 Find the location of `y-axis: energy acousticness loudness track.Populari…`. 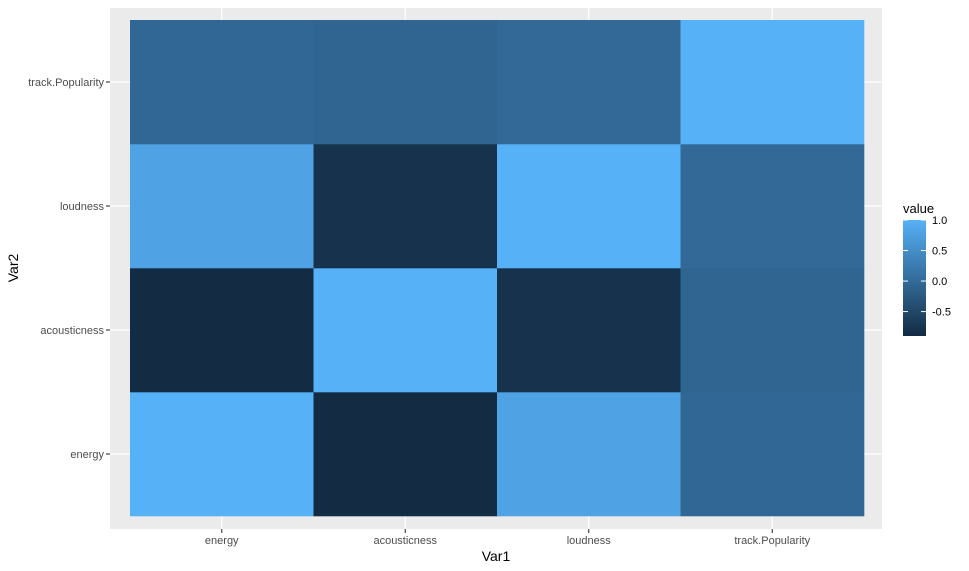

y-axis: energy acousticness loudness track.Populari… is located at coordinates (69, 269).